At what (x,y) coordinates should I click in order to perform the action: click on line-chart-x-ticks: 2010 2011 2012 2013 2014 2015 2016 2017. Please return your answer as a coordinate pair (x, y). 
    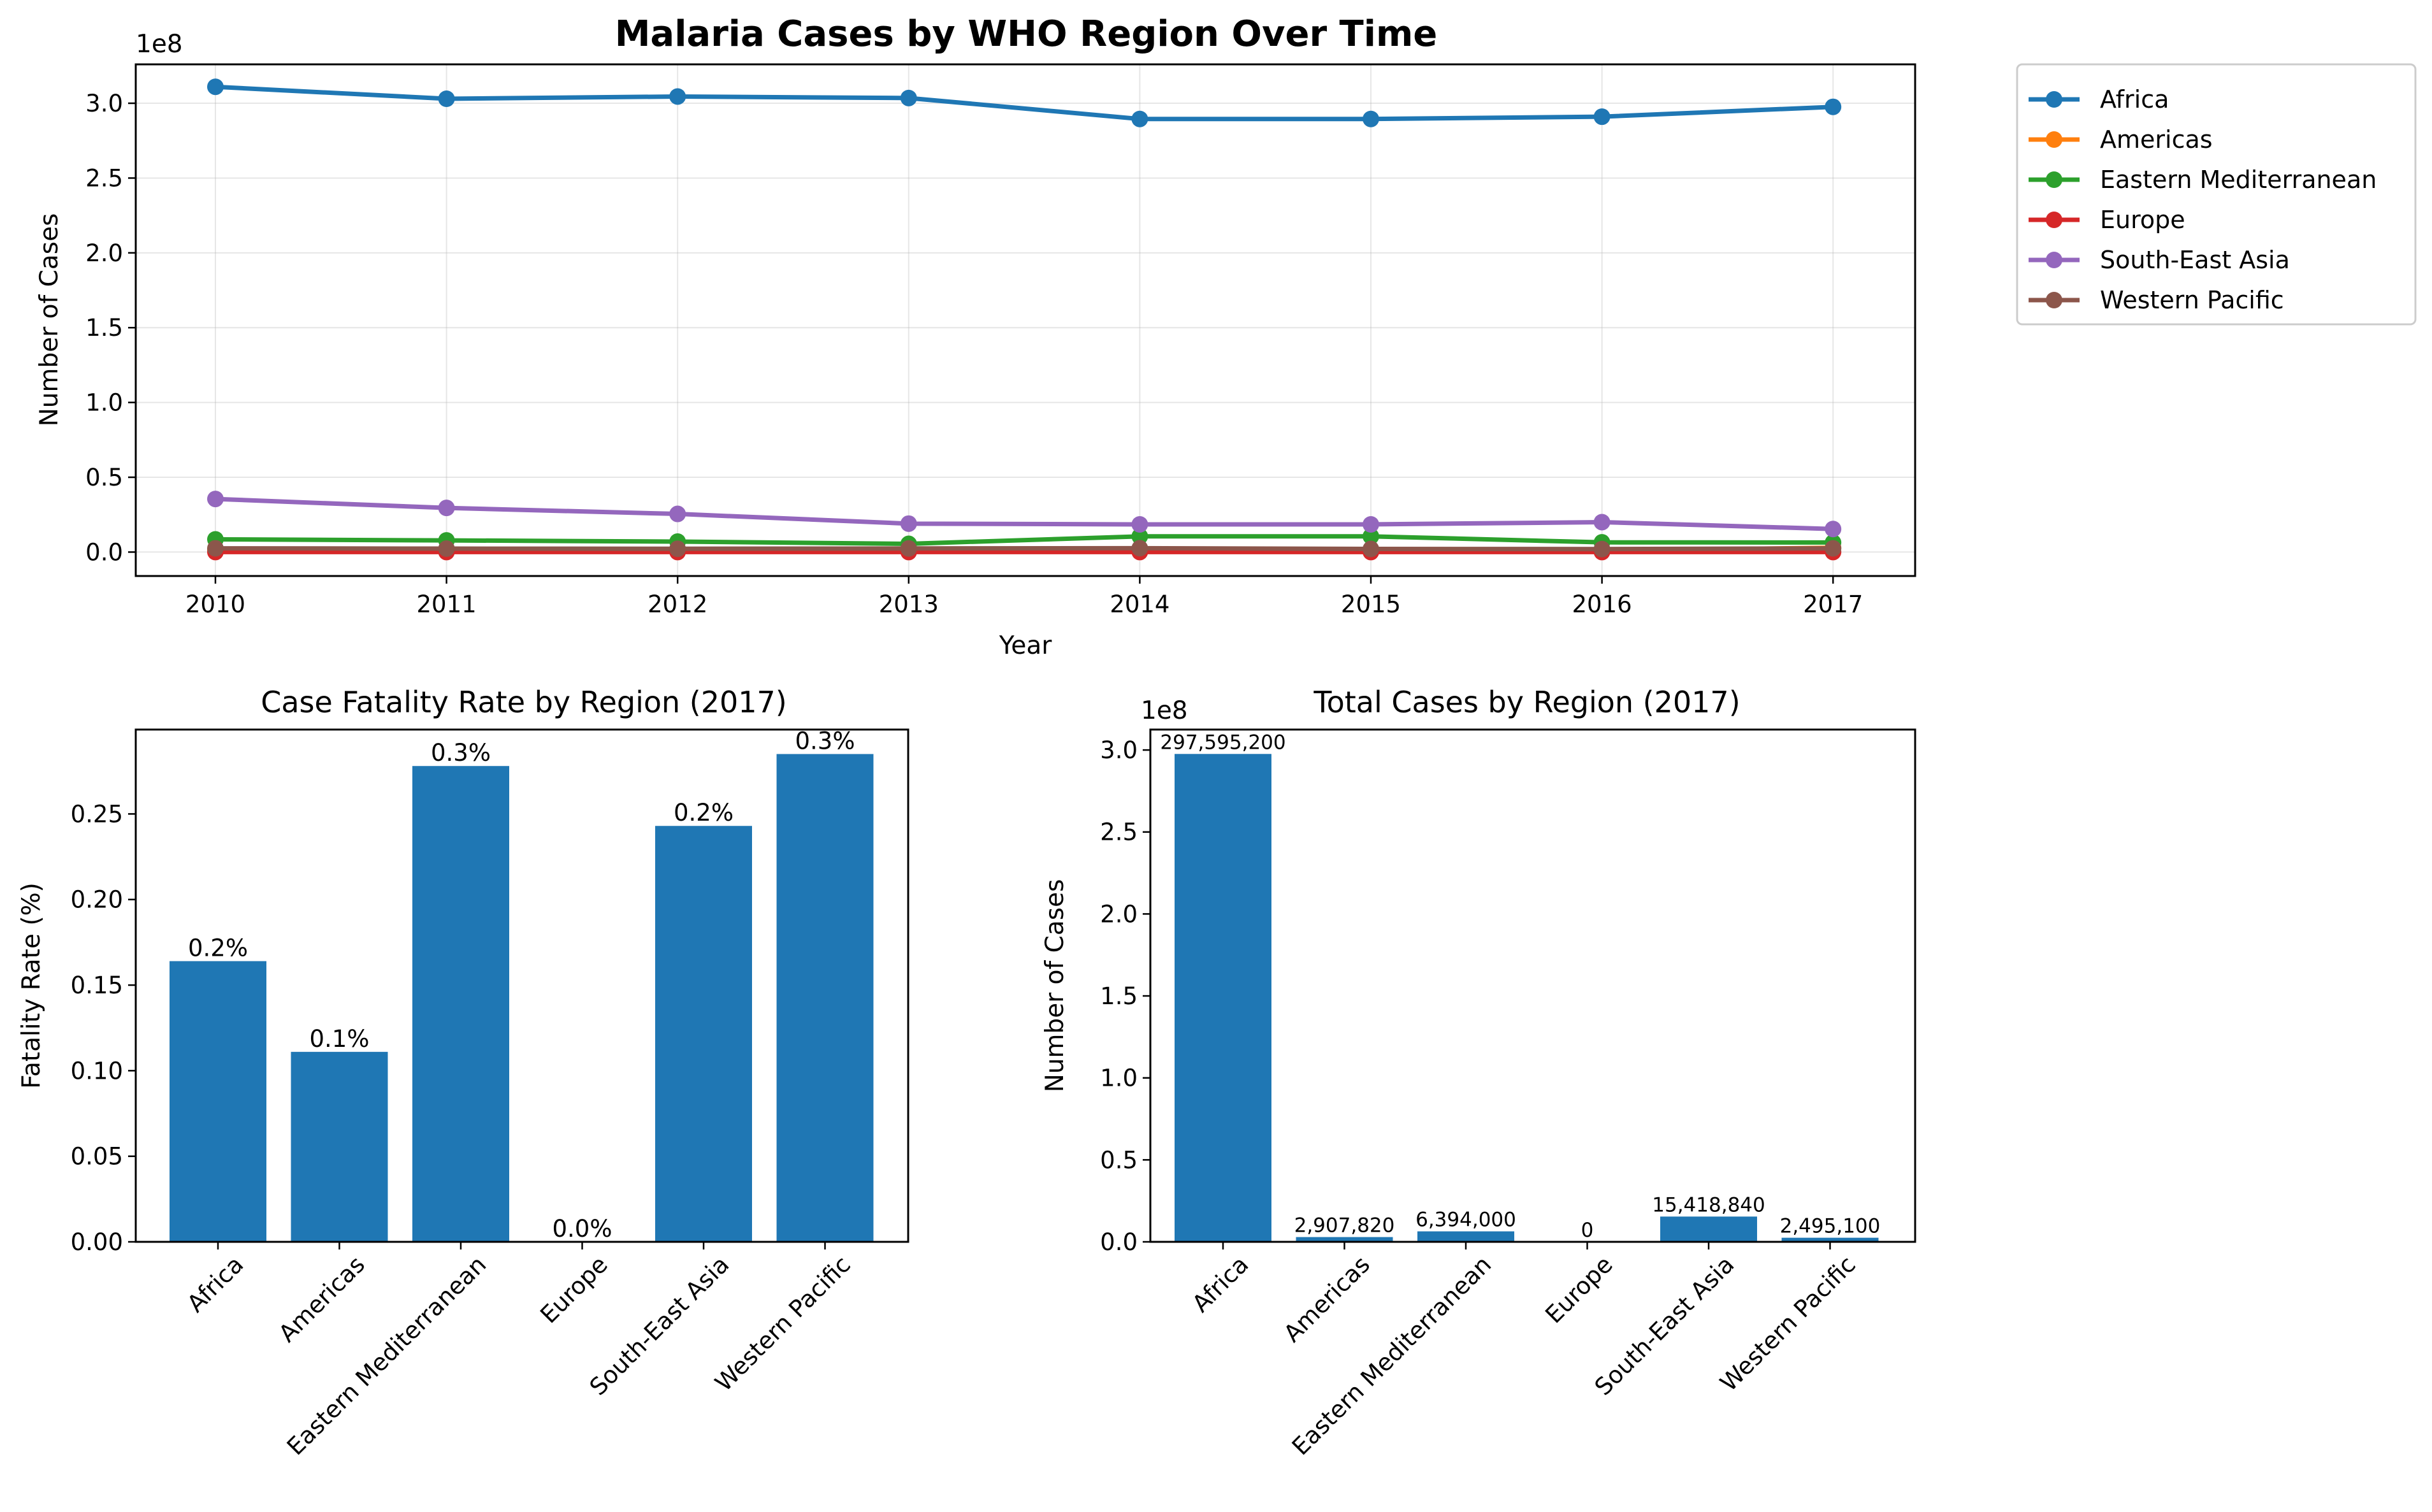
    Looking at the image, I should click on (1024, 597).